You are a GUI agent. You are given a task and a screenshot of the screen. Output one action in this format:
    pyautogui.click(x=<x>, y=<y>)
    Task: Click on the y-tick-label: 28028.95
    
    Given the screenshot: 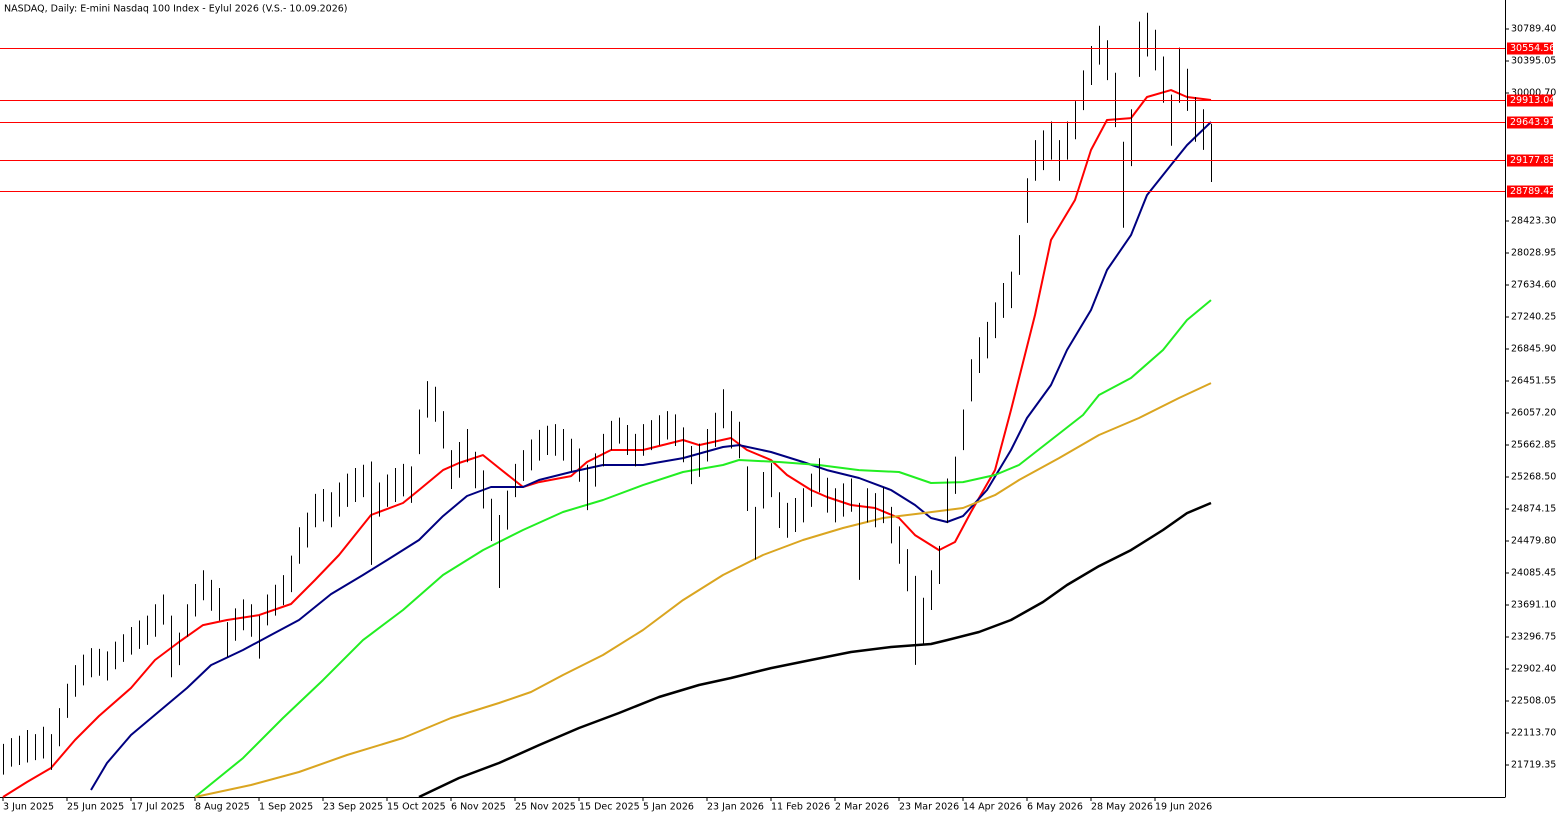 What is the action you would take?
    pyautogui.click(x=1533, y=253)
    